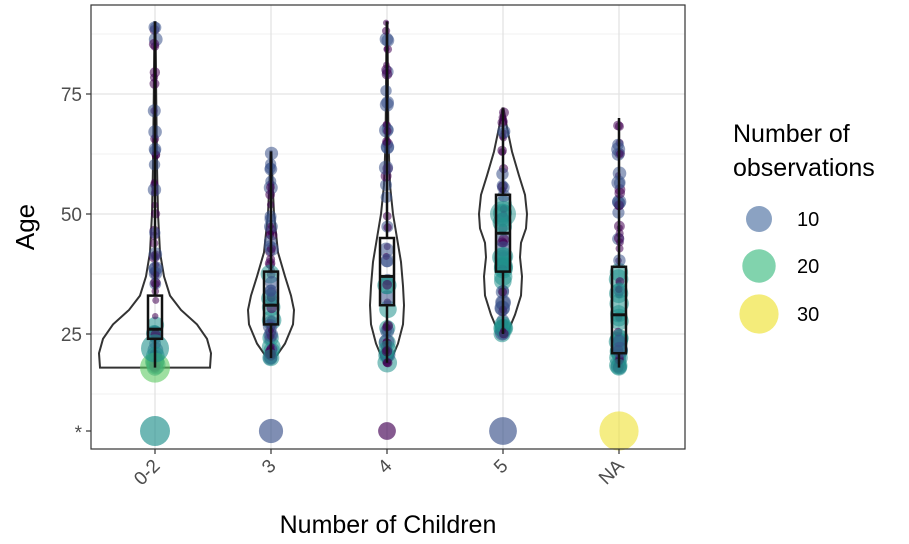  Describe the element at coordinates (71, 335) in the screenshot. I see `y-tick-label: 25` at that location.